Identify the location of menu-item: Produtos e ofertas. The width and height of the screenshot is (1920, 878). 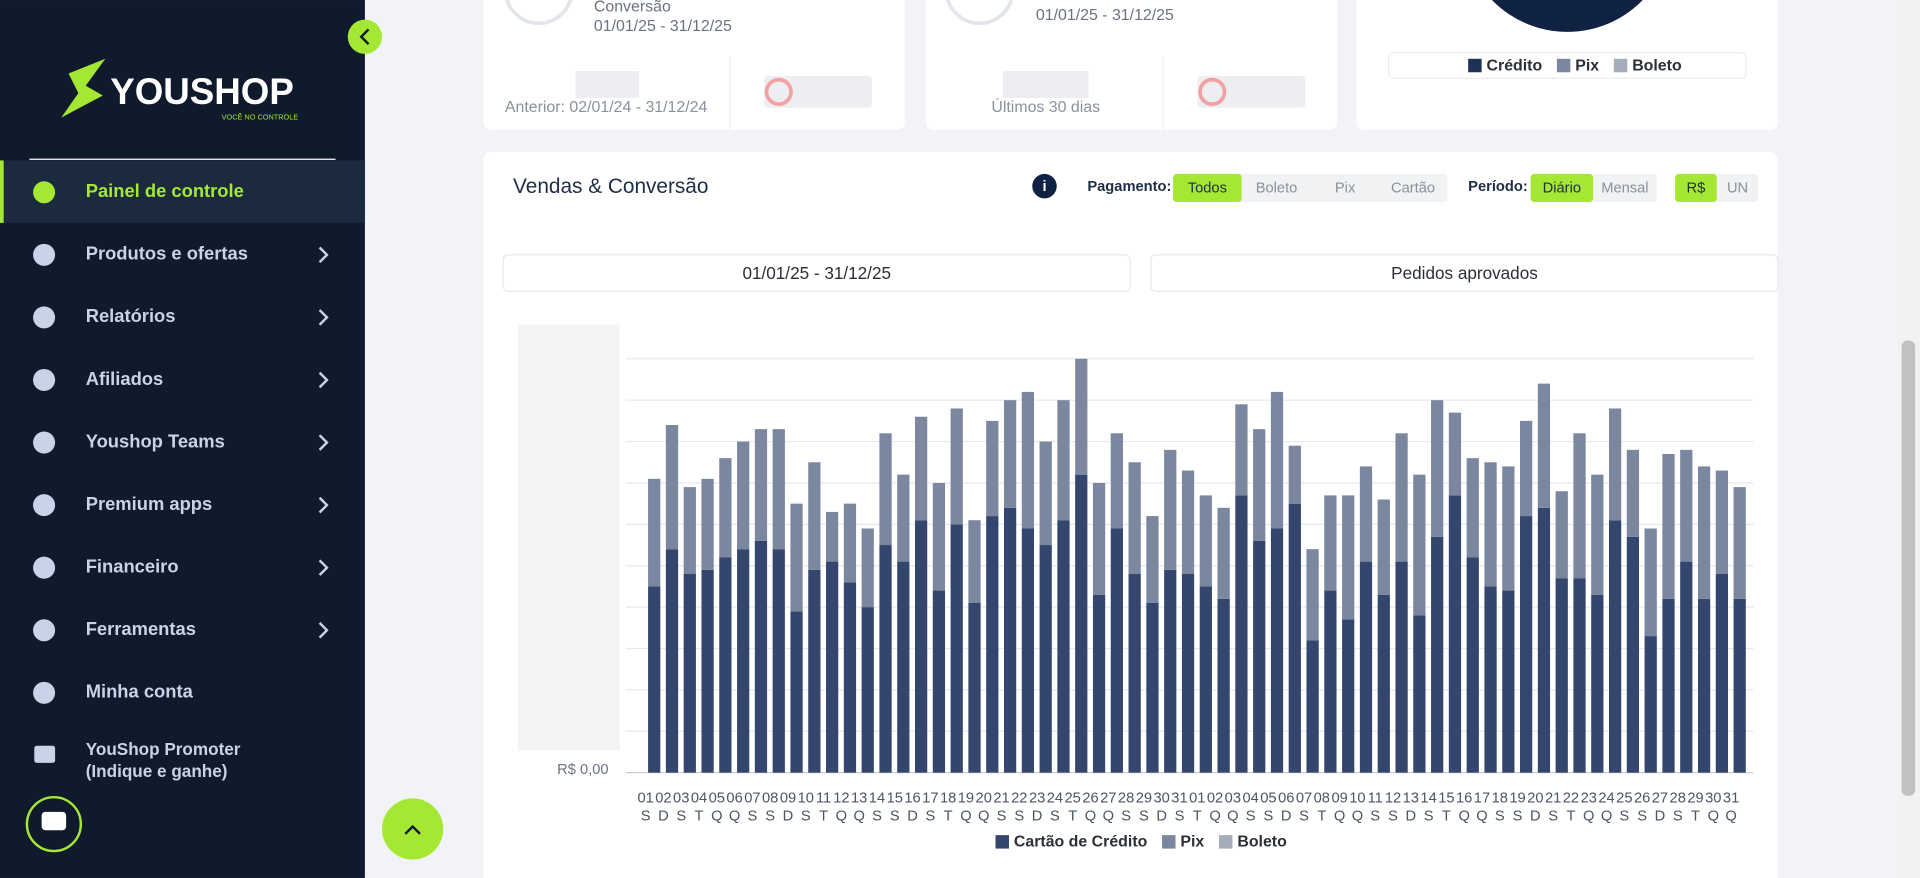
(167, 253).